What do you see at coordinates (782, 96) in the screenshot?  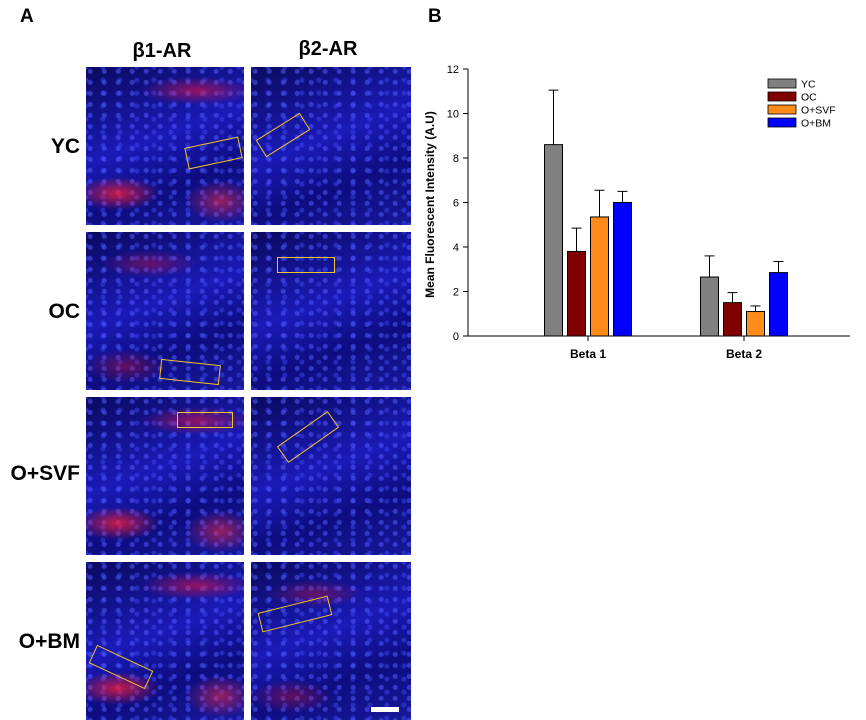 I see `legend-swatch-oc` at bounding box center [782, 96].